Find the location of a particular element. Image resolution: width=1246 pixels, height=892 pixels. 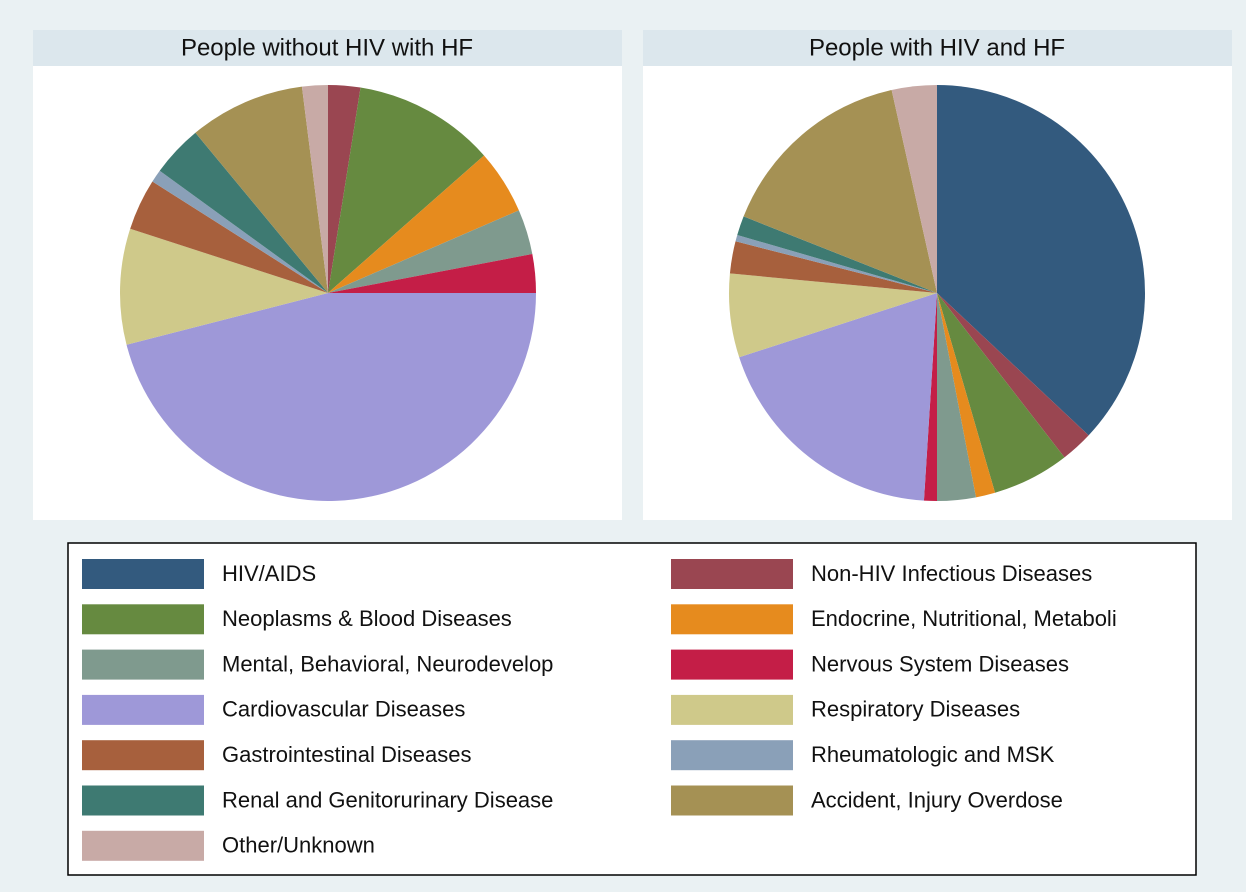

legend-label: Mental, Behavioral, Neurodevelop is located at coordinates (387, 663).